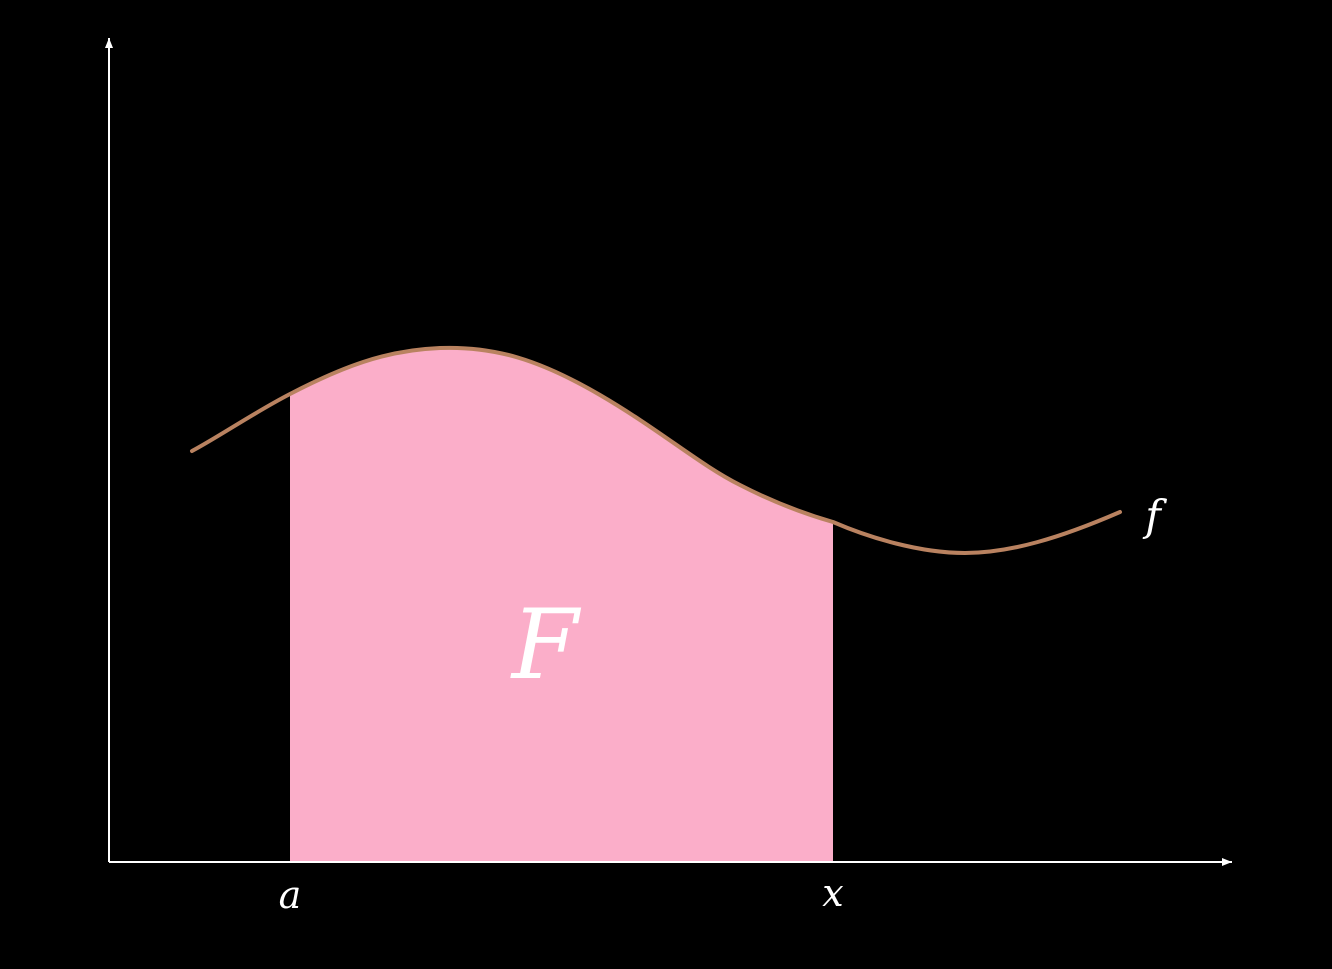 This screenshot has width=1332, height=969. What do you see at coordinates (290, 895) in the screenshot?
I see `lower-bound-label: a` at bounding box center [290, 895].